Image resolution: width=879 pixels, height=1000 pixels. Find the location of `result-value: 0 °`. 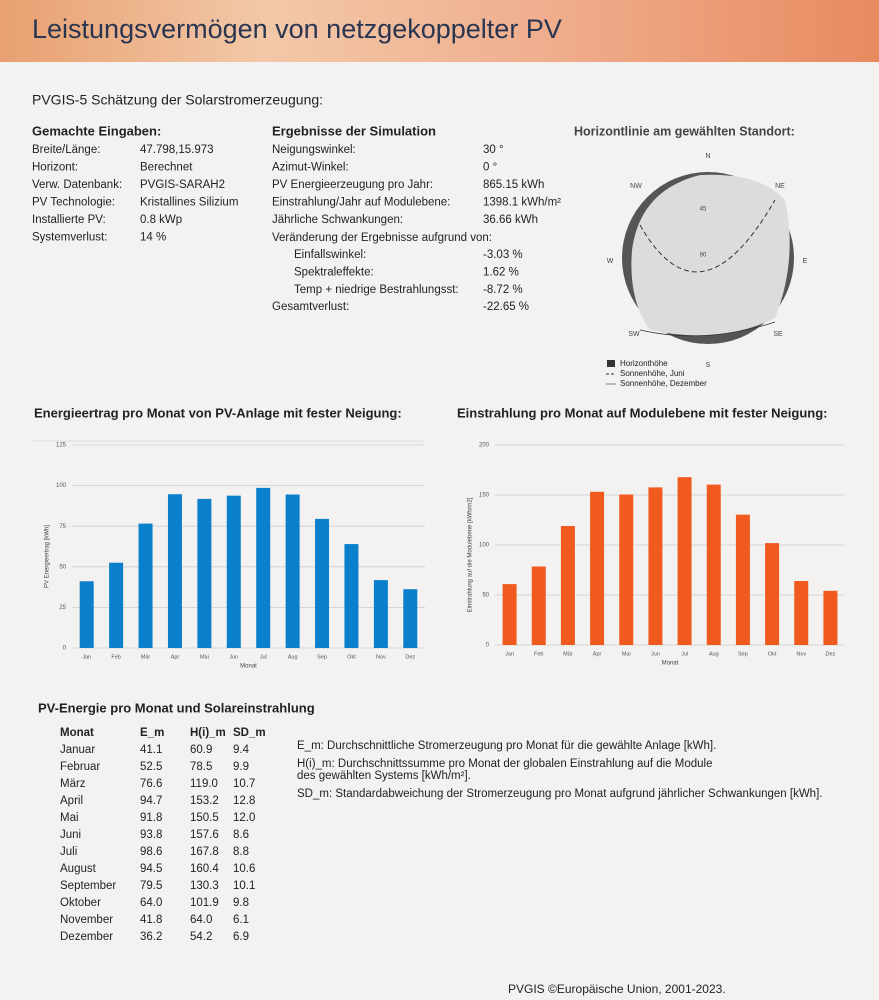

result-value: 0 ° is located at coordinates (490, 168).